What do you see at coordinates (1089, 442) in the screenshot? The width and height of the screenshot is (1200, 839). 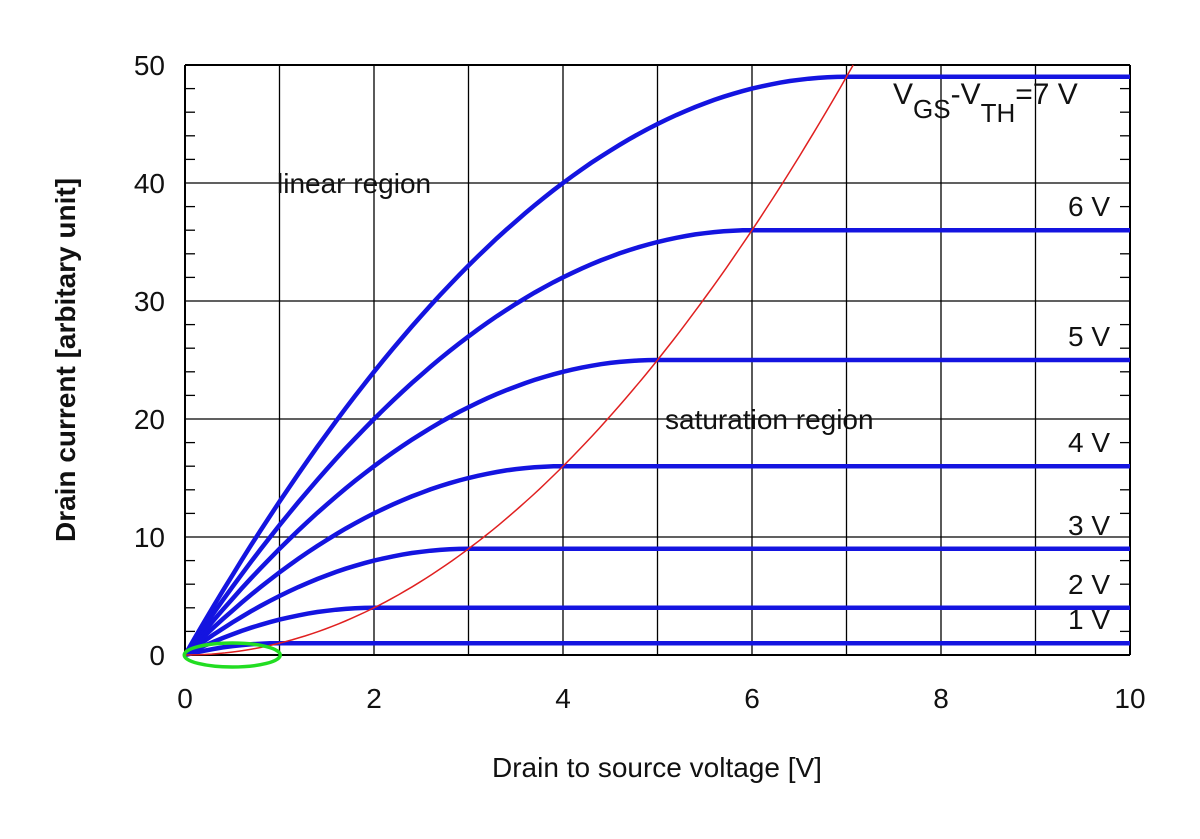 I see `series-label-4v: 4 V` at bounding box center [1089, 442].